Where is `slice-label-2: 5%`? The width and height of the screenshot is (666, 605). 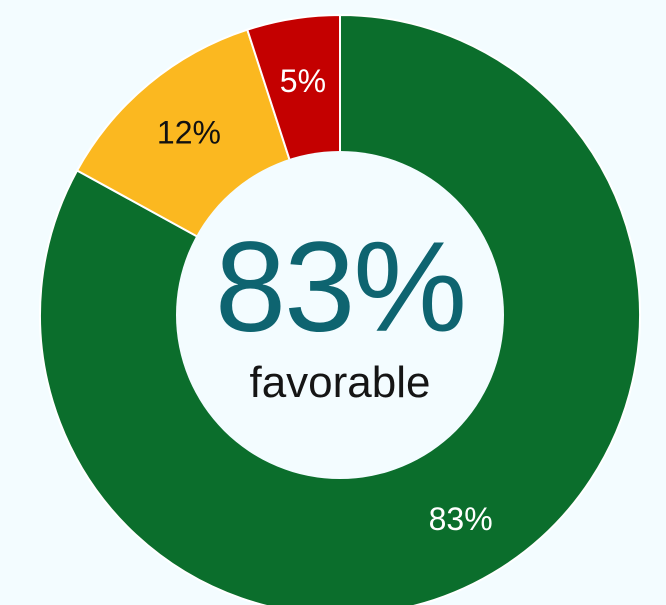 slice-label-2: 5% is located at coordinates (303, 81).